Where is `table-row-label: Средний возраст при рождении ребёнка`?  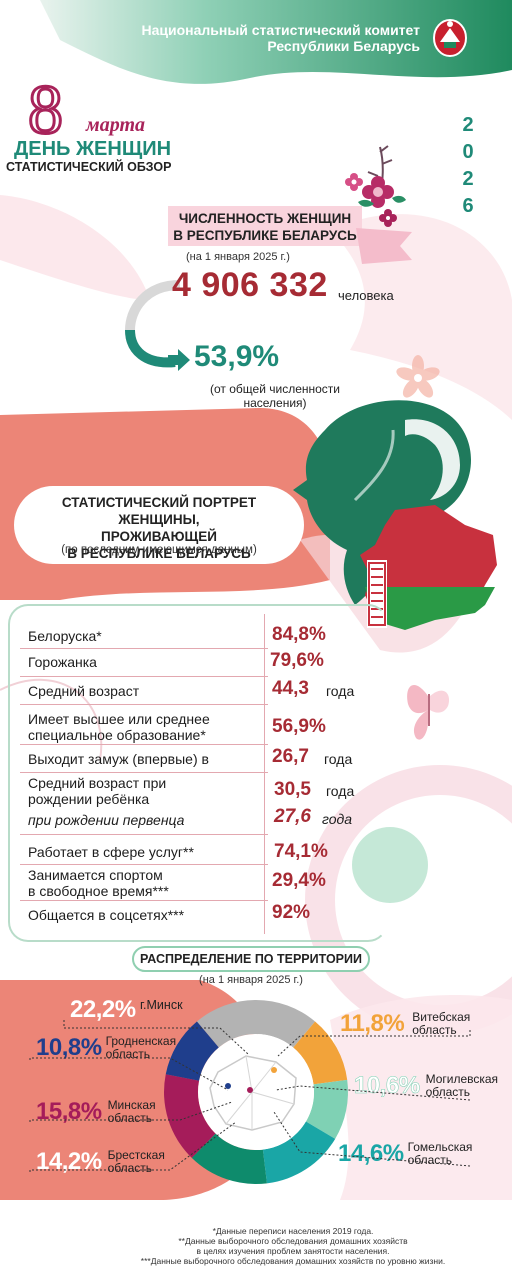
table-row-label: Средний возраст при рождении ребёнка is located at coordinates (97, 791).